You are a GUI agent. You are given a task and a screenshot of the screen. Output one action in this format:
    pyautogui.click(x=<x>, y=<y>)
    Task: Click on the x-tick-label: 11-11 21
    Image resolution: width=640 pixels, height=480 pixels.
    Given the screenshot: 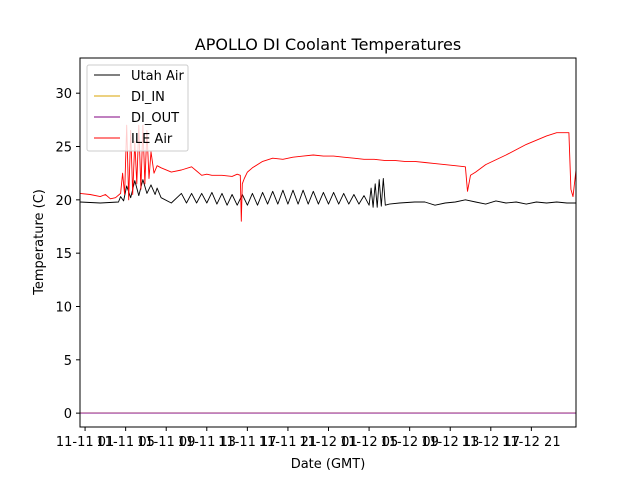 What is the action you would take?
    pyautogui.click(x=288, y=442)
    